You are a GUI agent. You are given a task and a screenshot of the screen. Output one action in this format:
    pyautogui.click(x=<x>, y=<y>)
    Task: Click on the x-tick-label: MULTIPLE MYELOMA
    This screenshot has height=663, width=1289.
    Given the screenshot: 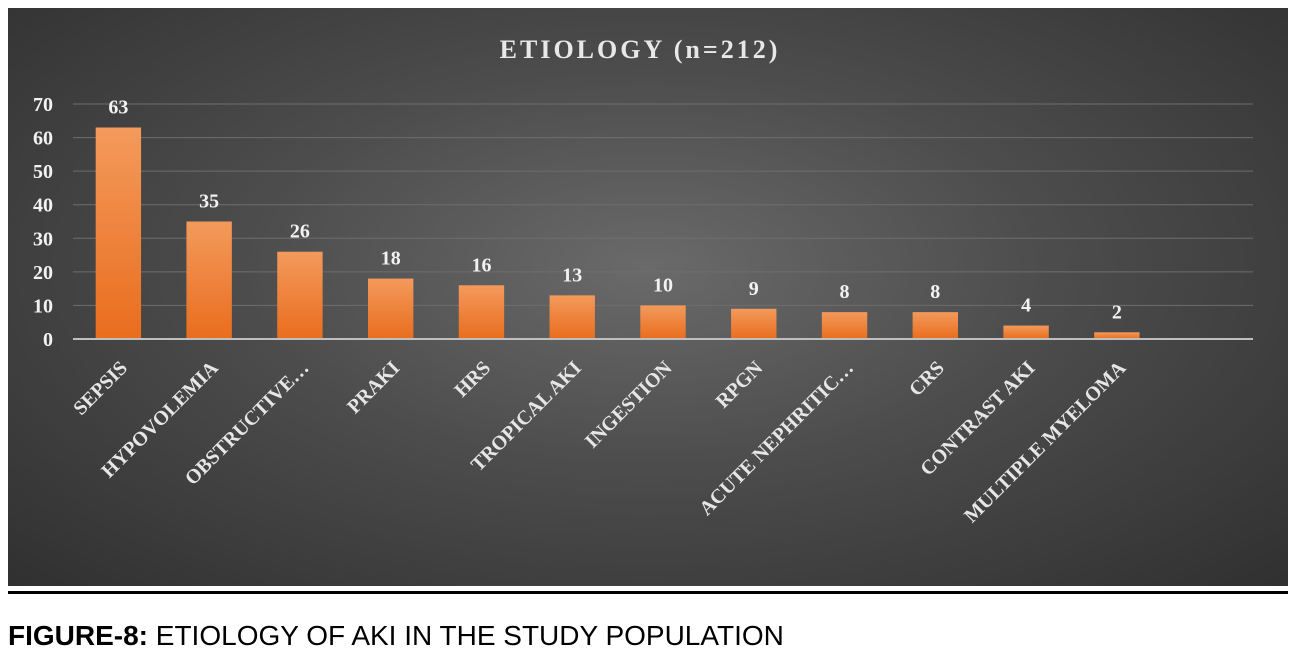 What is the action you would take?
    pyautogui.click(x=1045, y=442)
    